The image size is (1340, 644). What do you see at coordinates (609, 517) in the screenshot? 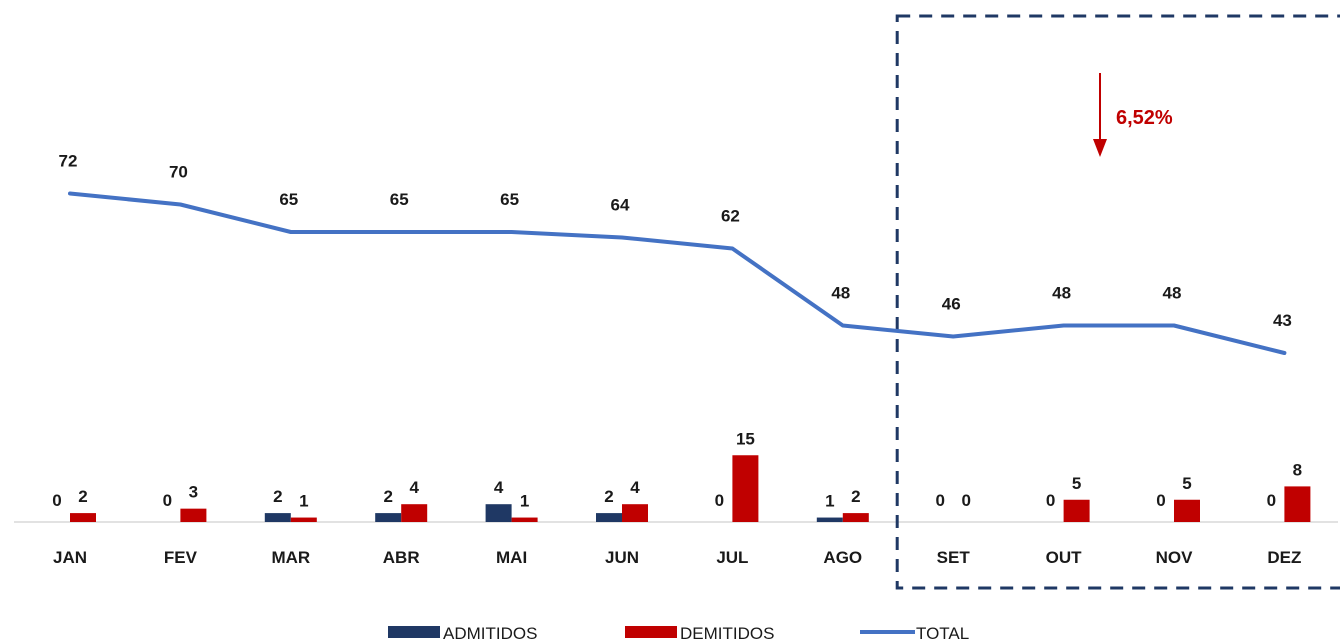
I see `bar-admitidos-jun` at bounding box center [609, 517].